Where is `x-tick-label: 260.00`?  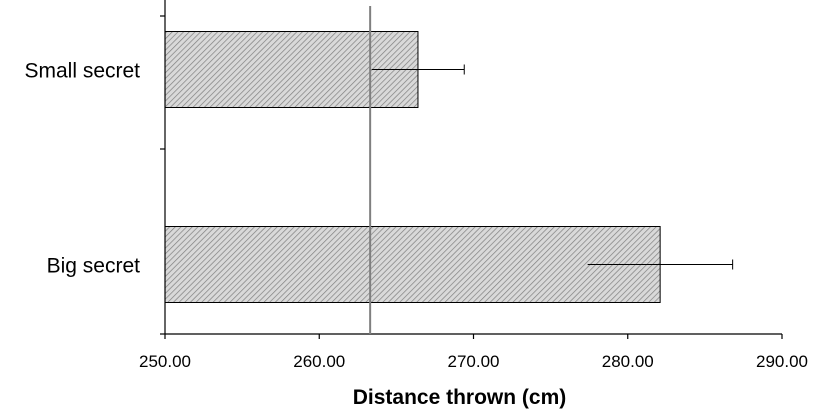 x-tick-label: 260.00 is located at coordinates (319, 361).